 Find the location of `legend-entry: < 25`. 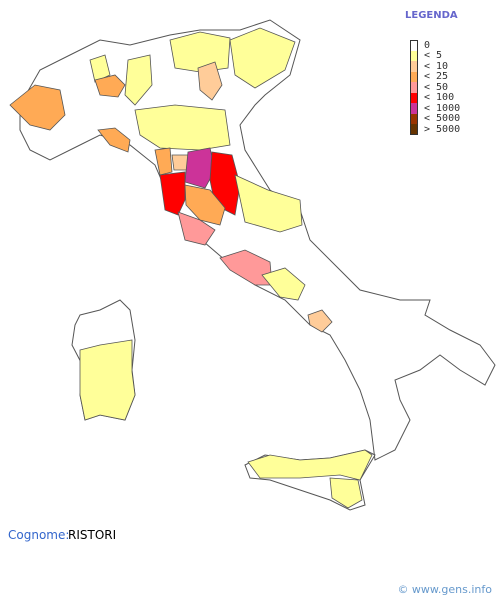

legend-entry: < 25 is located at coordinates (435, 77).